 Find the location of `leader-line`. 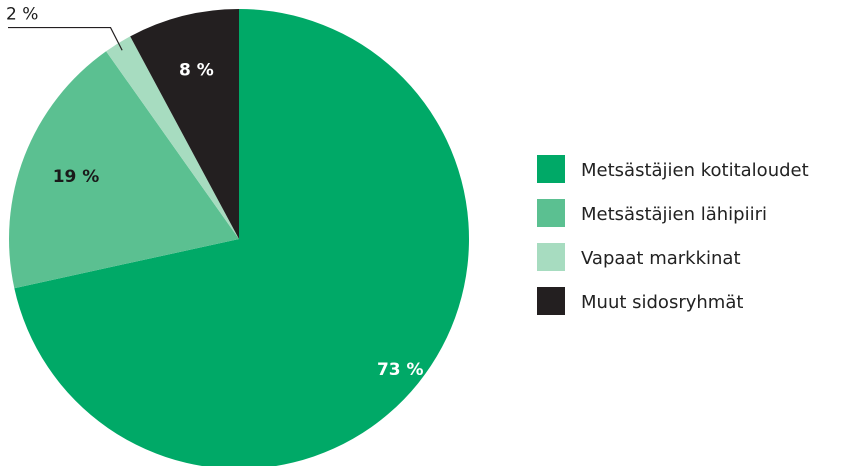

leader-line is located at coordinates (65, 38).